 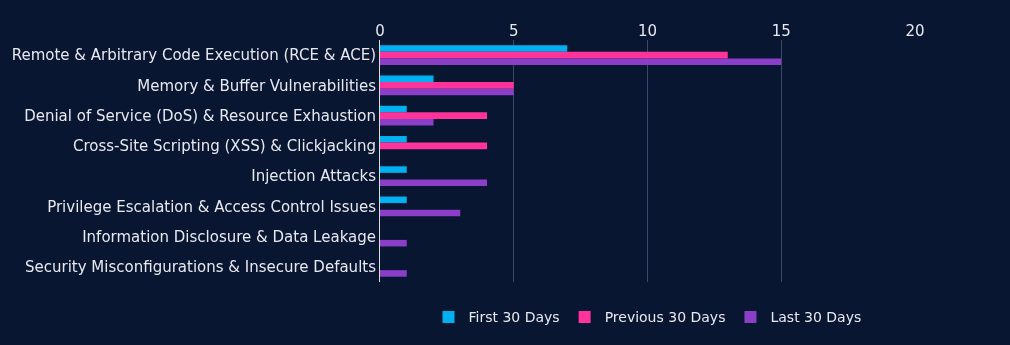 What do you see at coordinates (193, 55) in the screenshot?
I see `y-tick-label: Remote & Arbitrary Code Execution (RCE & ACE)` at bounding box center [193, 55].